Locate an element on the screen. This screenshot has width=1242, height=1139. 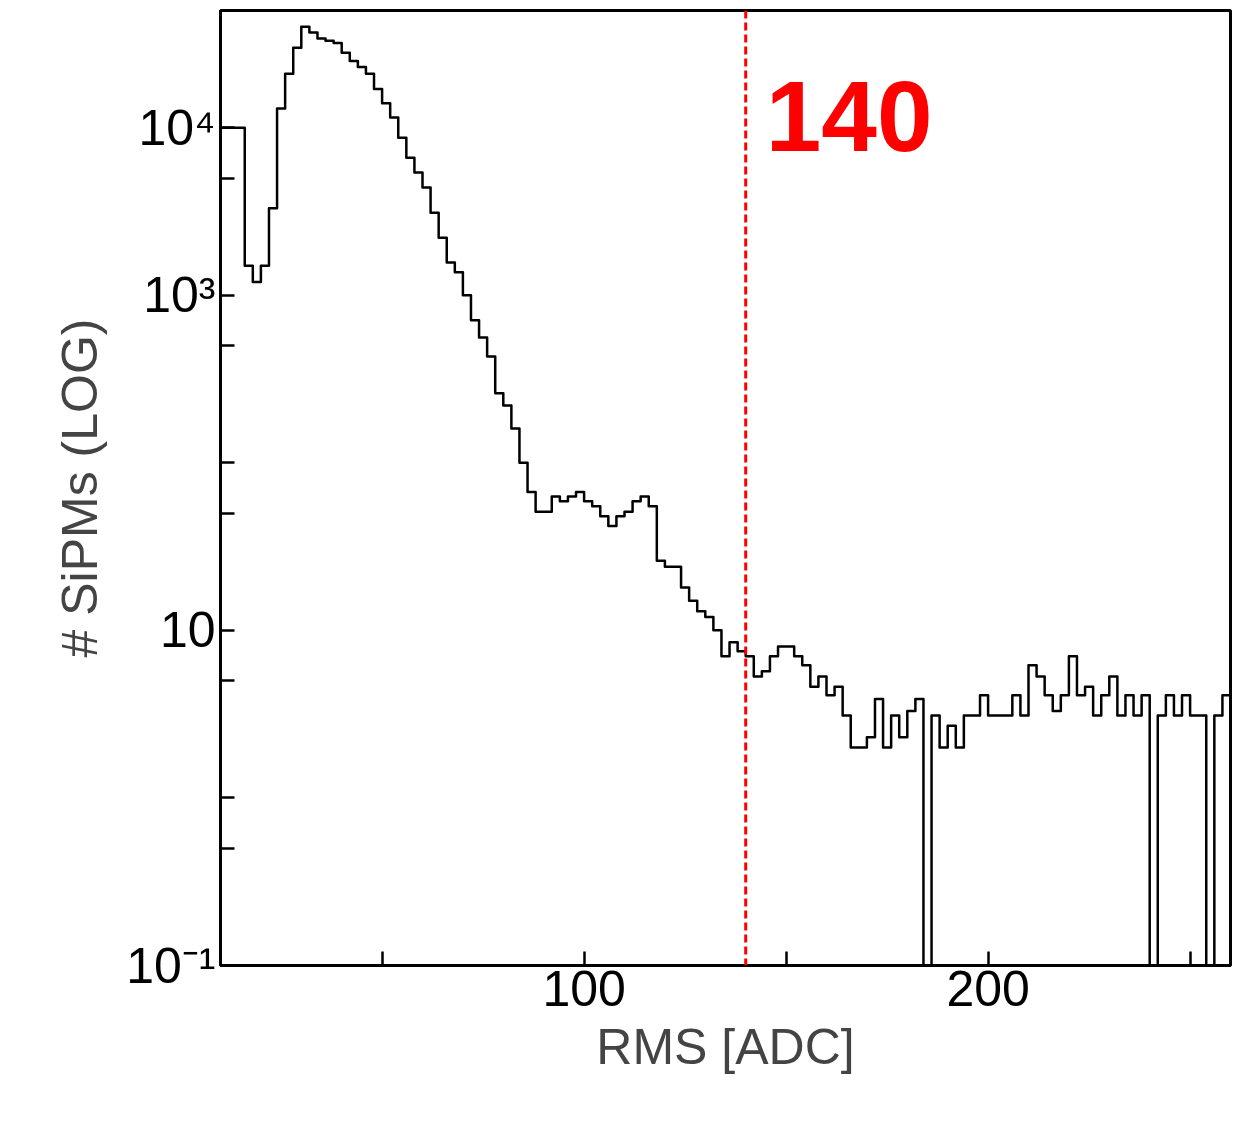
x-tick-label: 200 is located at coordinates (988, 988).